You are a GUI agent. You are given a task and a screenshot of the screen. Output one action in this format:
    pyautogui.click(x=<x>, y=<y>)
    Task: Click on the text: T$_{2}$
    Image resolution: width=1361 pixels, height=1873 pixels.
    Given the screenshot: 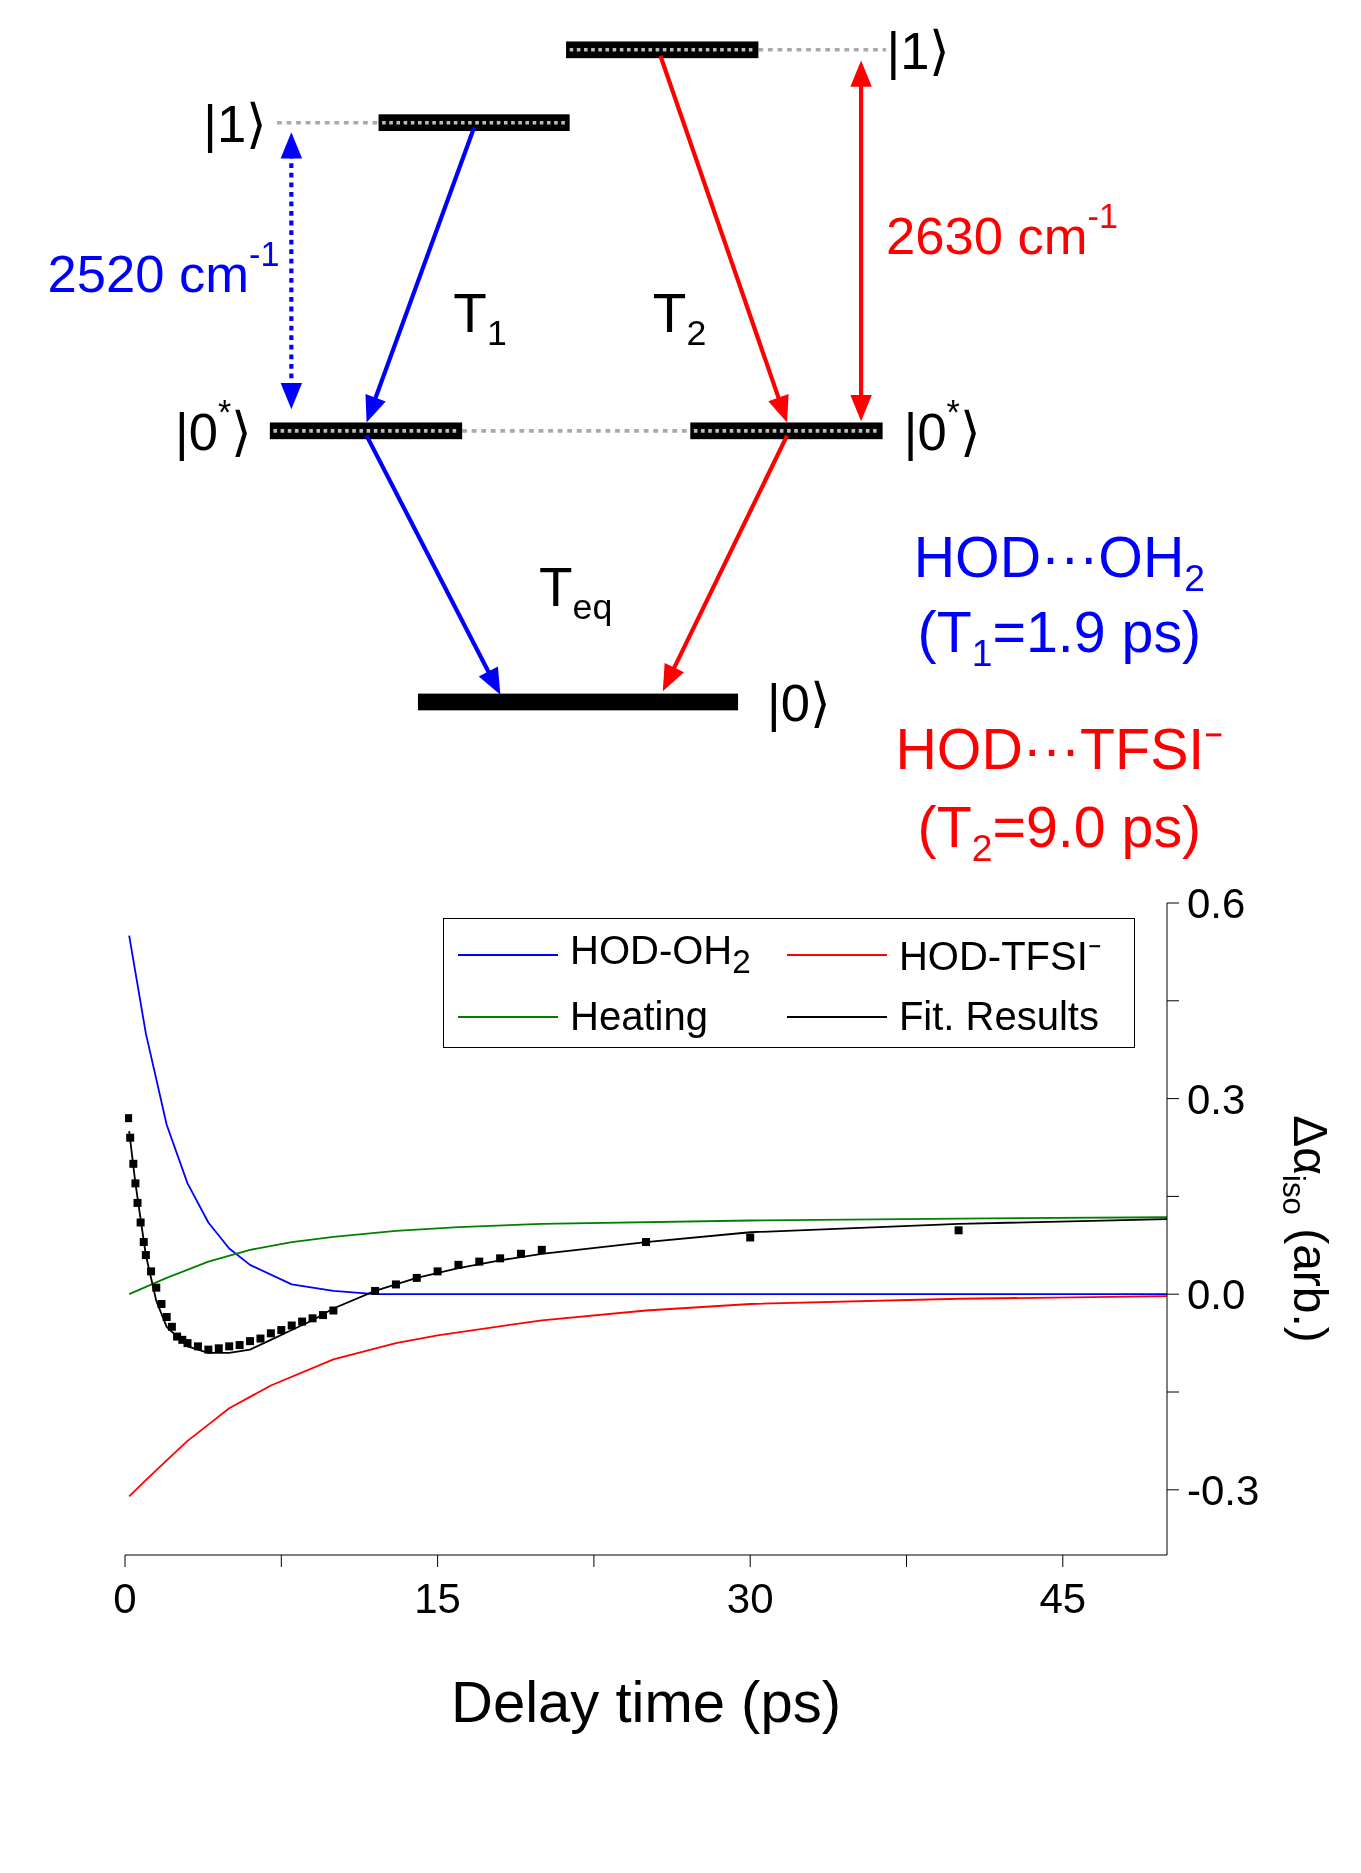 What is the action you would take?
    pyautogui.click(x=679, y=317)
    